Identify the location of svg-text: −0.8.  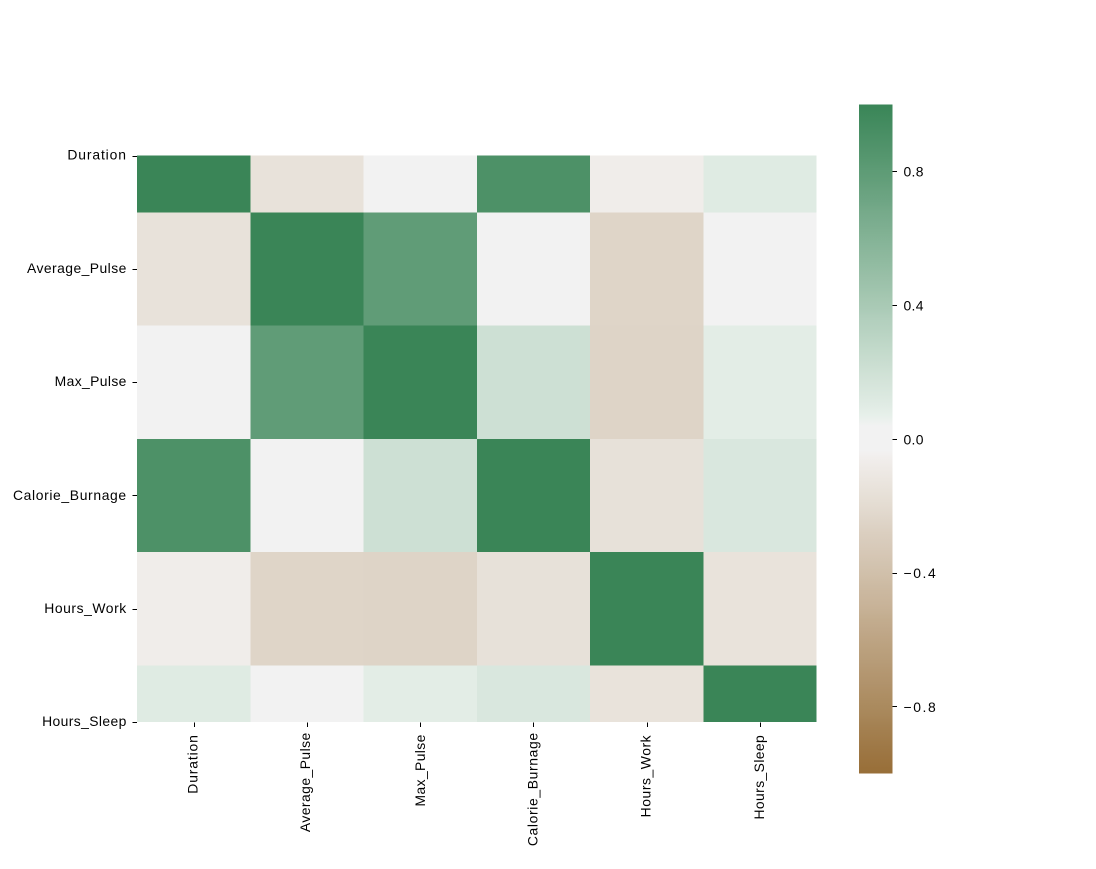
(921, 707).